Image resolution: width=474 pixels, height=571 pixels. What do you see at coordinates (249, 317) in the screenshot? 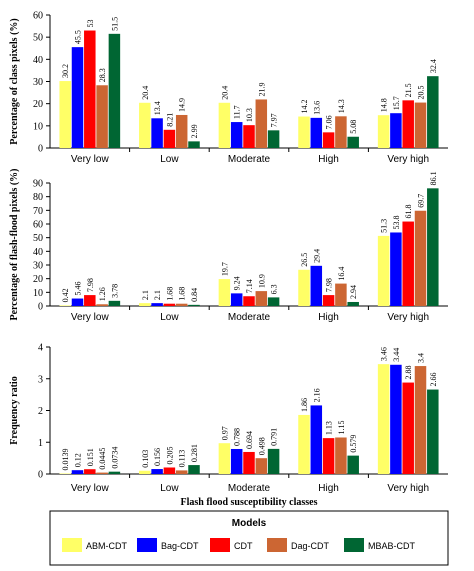
I see `x-category-label: Moderate` at bounding box center [249, 317].